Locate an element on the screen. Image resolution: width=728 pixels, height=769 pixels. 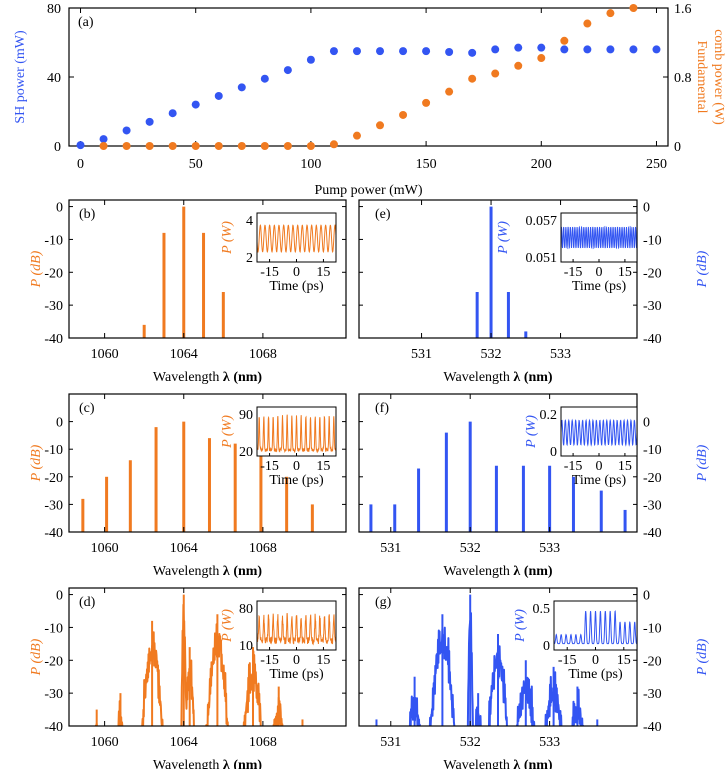
plot-frame-f is located at coordinates (498, 463).